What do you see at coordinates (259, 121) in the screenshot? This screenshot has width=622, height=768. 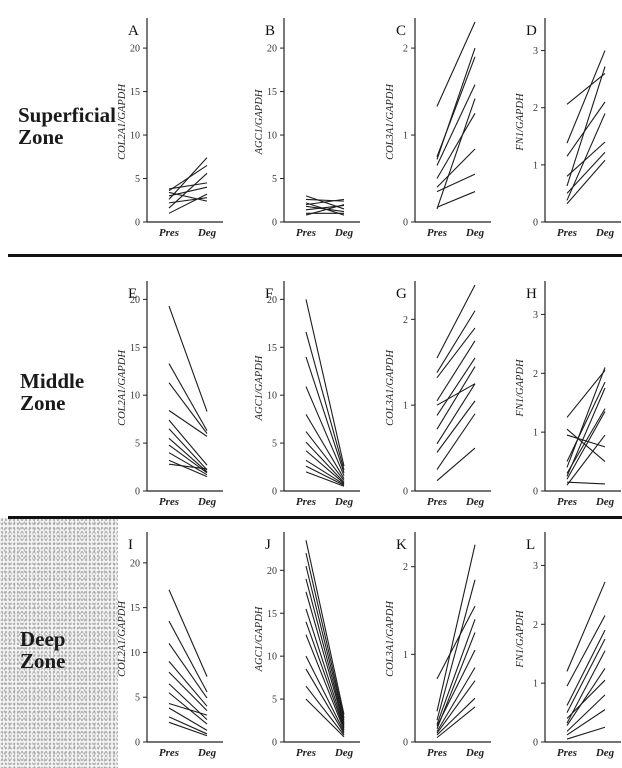 I see `y-axis-label: AGC1/GAPDH` at bounding box center [259, 121].